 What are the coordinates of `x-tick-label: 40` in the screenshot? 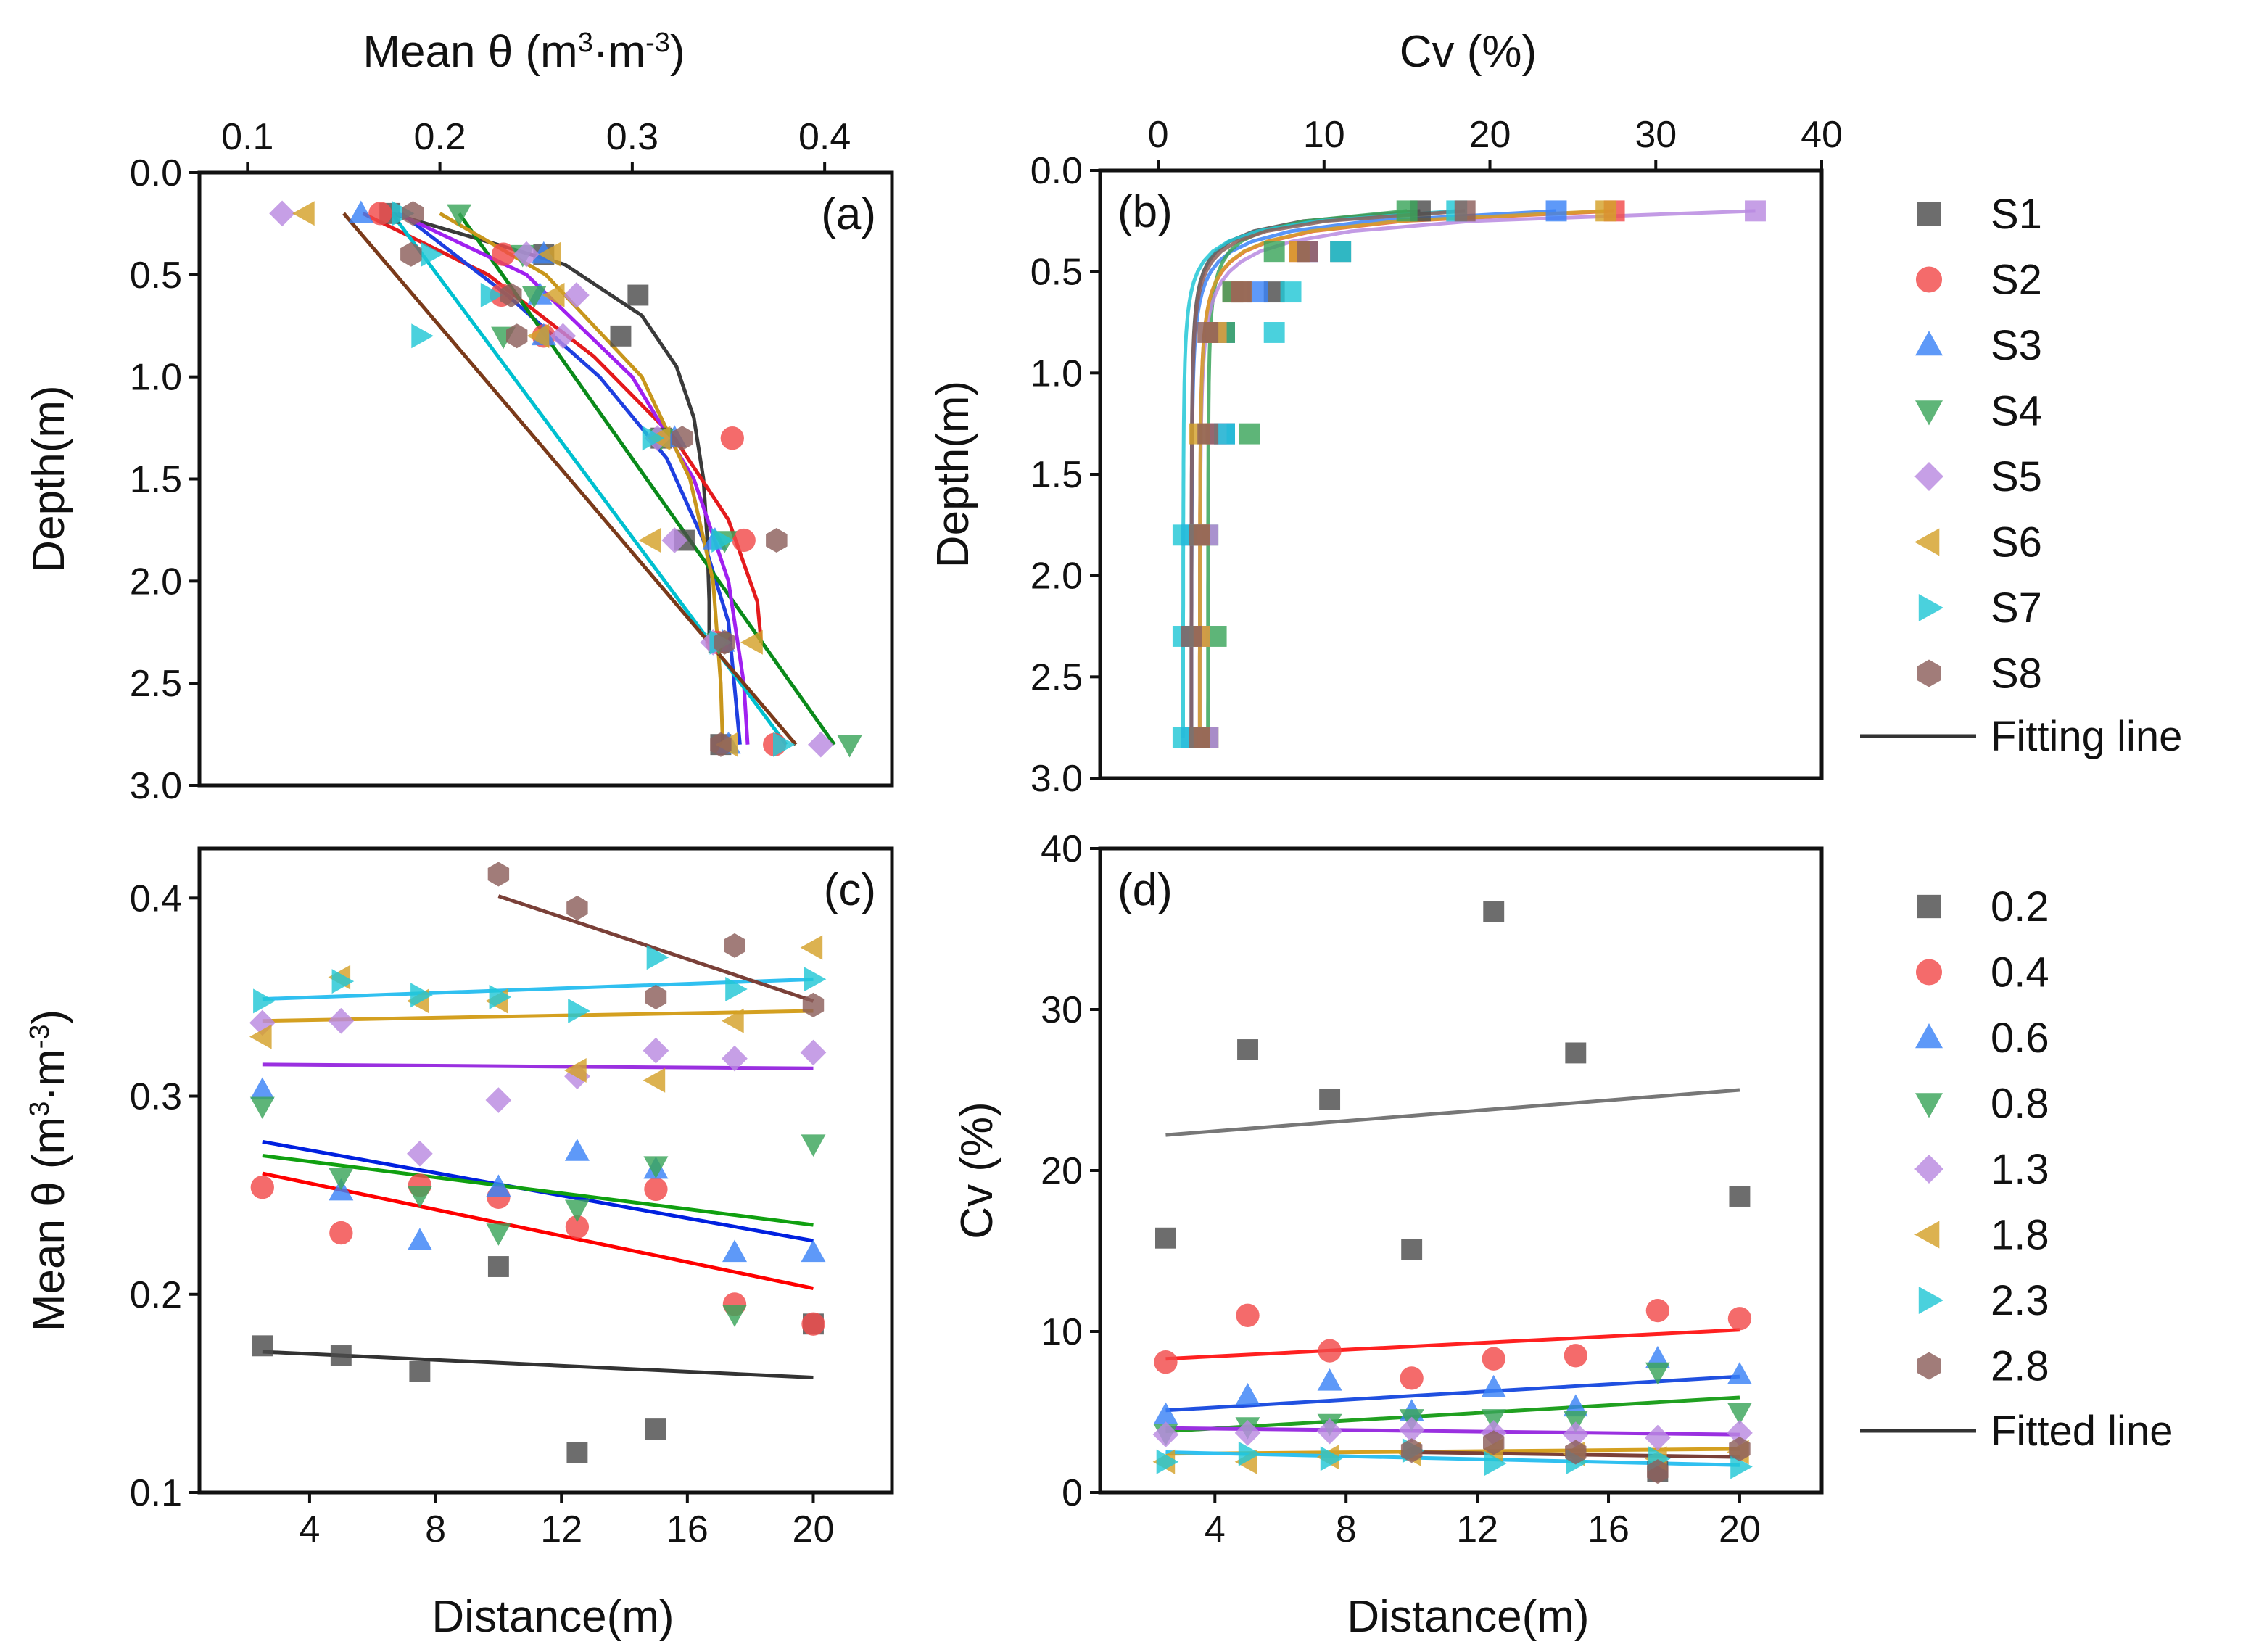 It's located at (1822, 135).